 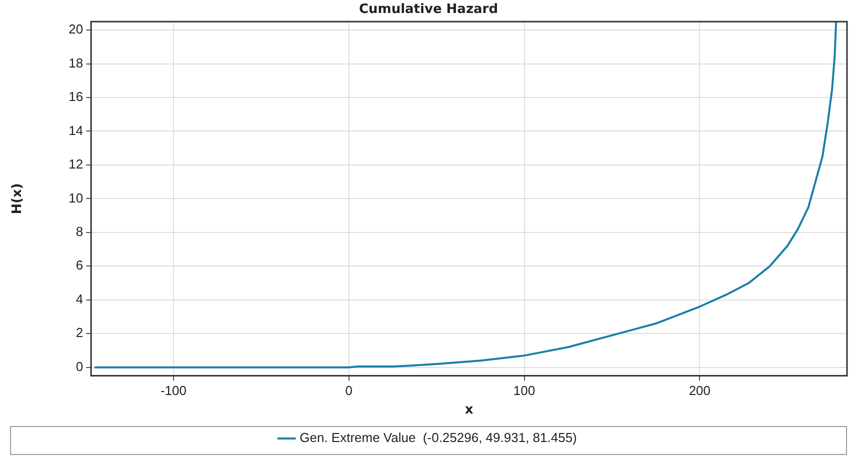 What do you see at coordinates (76, 164) in the screenshot?
I see `y-tick-label: 12` at bounding box center [76, 164].